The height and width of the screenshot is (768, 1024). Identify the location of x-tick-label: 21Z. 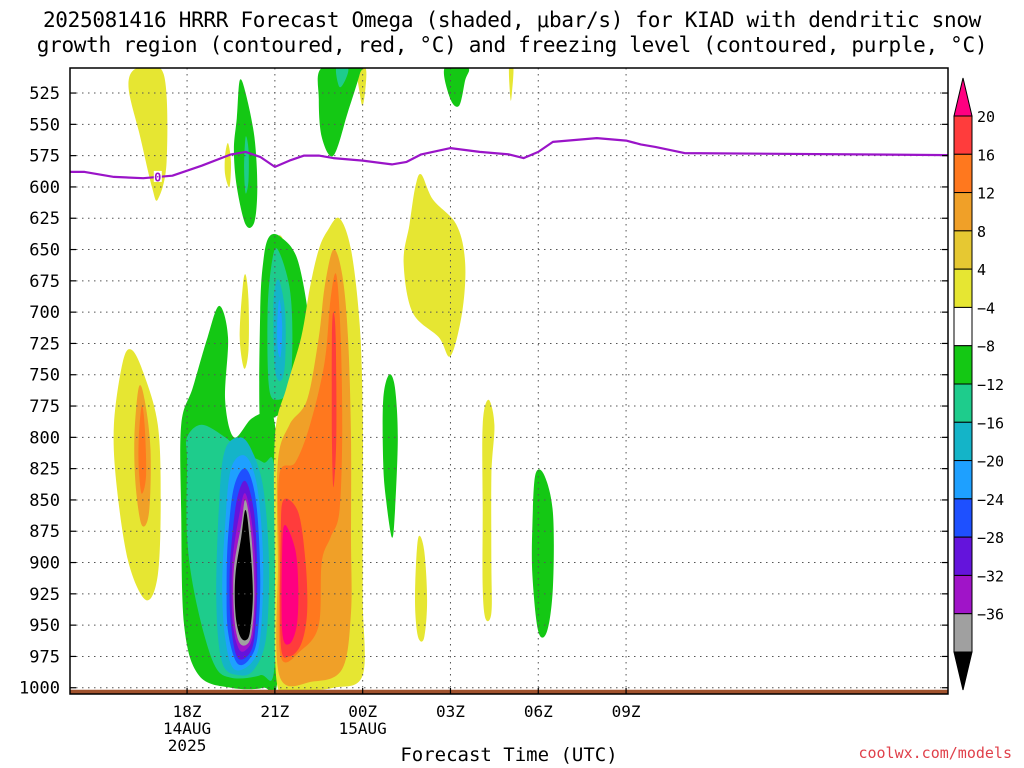
(274, 711).